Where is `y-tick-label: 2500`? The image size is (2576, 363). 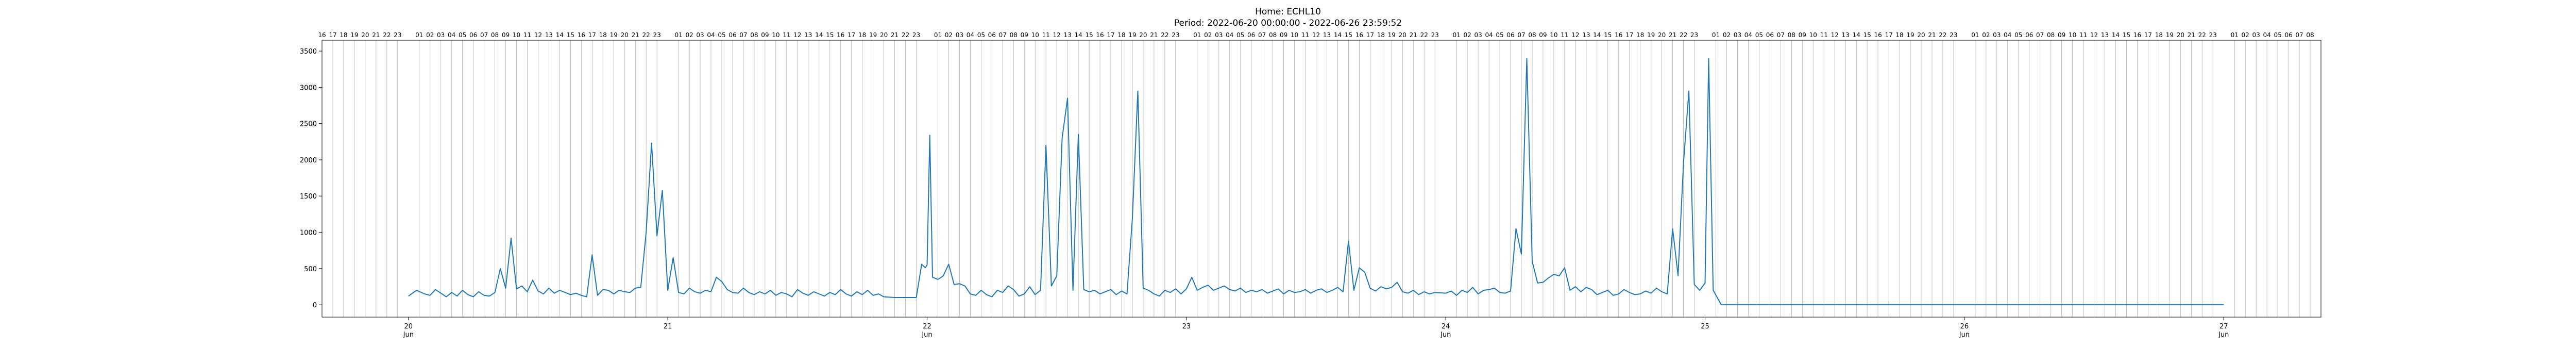
y-tick-label: 2500 is located at coordinates (308, 124).